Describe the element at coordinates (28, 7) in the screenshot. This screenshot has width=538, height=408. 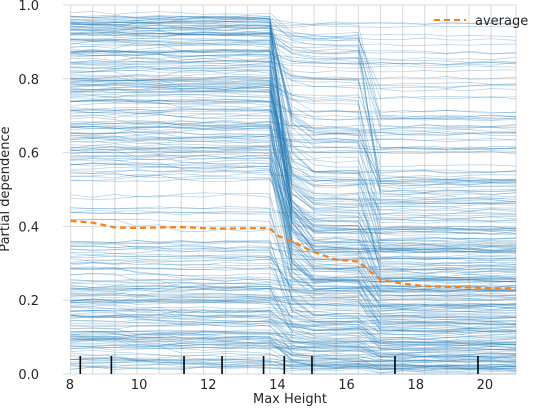
I see `y-tick-label-5: 1.0` at that location.